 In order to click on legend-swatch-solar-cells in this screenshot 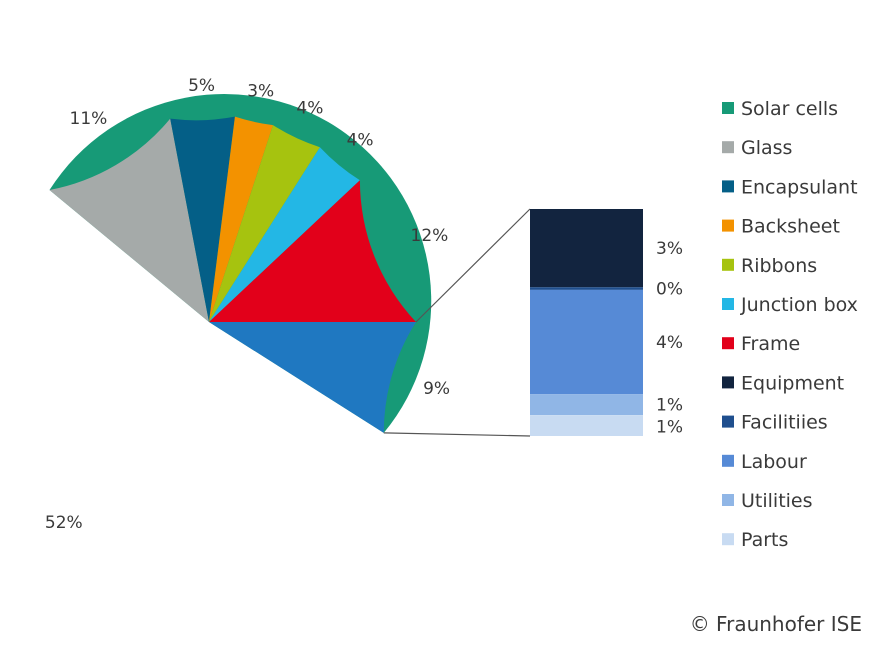, I will do `click(728, 108)`.